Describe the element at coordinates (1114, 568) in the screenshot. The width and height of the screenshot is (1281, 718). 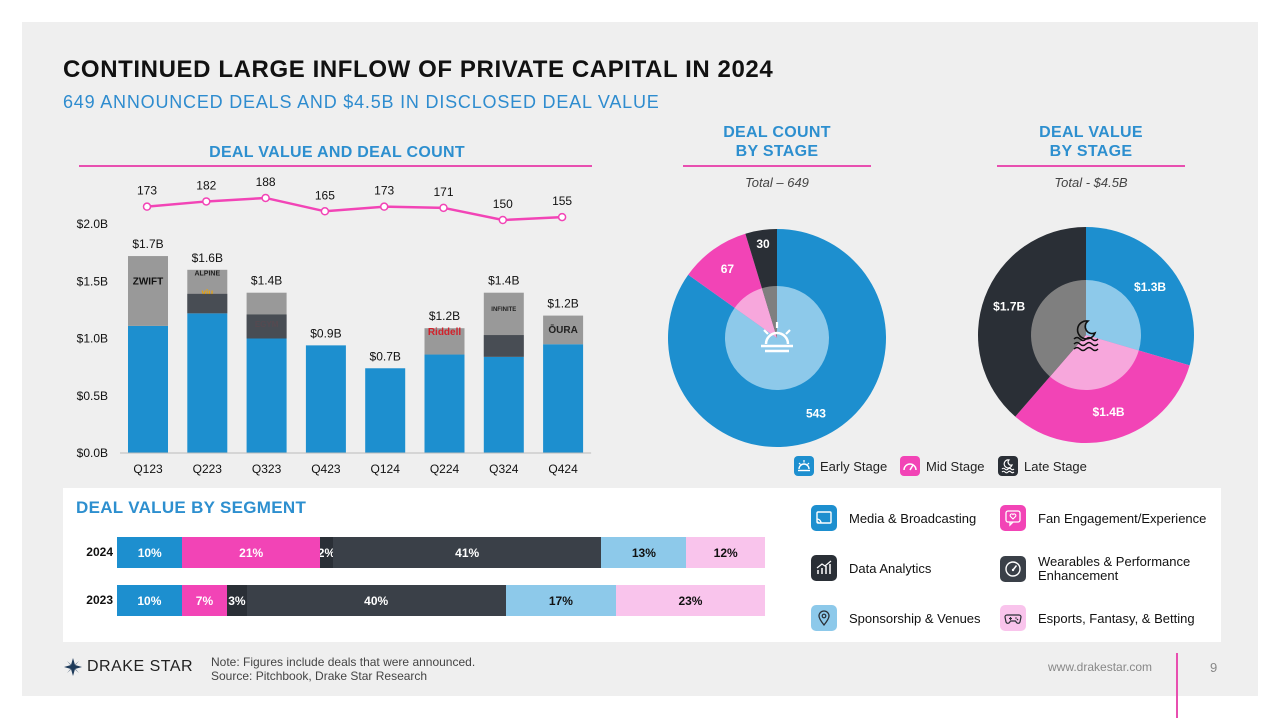
I see `segment-legend-label: Wearables & Performance Enhancement` at that location.